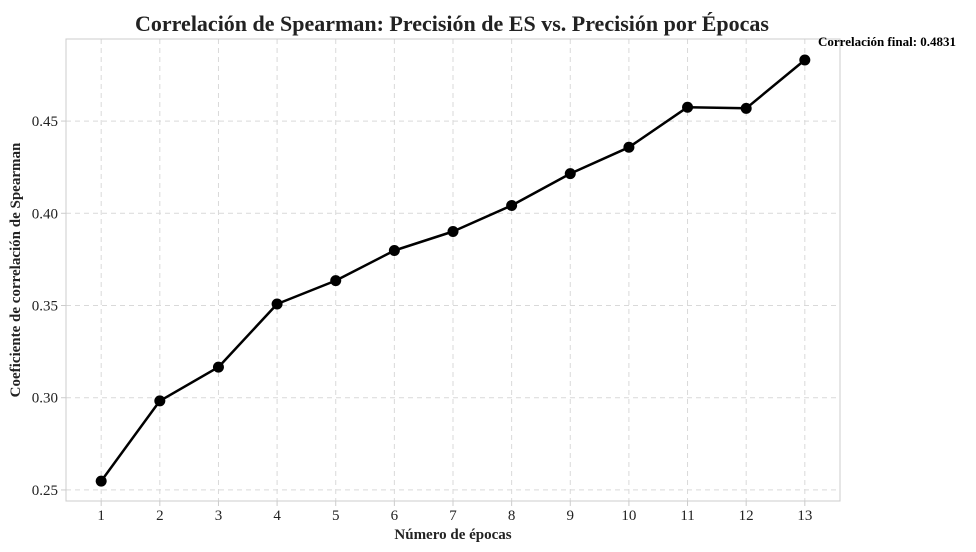 This screenshot has height=552, width=976. Describe the element at coordinates (571, 516) in the screenshot. I see `x-tick-label: 9` at that location.